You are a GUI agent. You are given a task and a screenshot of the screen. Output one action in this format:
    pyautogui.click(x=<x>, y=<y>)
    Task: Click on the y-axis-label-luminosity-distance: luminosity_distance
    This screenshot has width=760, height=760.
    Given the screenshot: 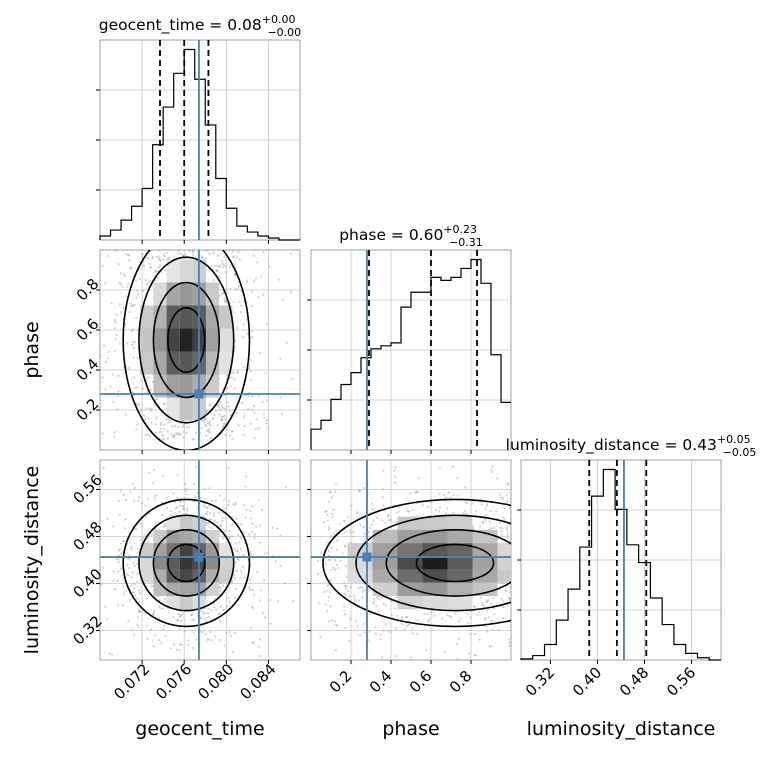 What is the action you would take?
    pyautogui.click(x=32, y=560)
    